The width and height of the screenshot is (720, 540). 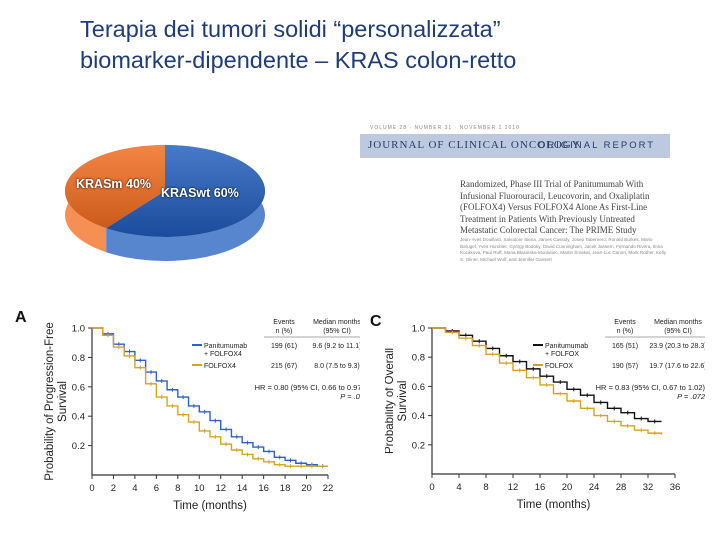 I want to click on x-tick-label: 22, so click(x=328, y=488).